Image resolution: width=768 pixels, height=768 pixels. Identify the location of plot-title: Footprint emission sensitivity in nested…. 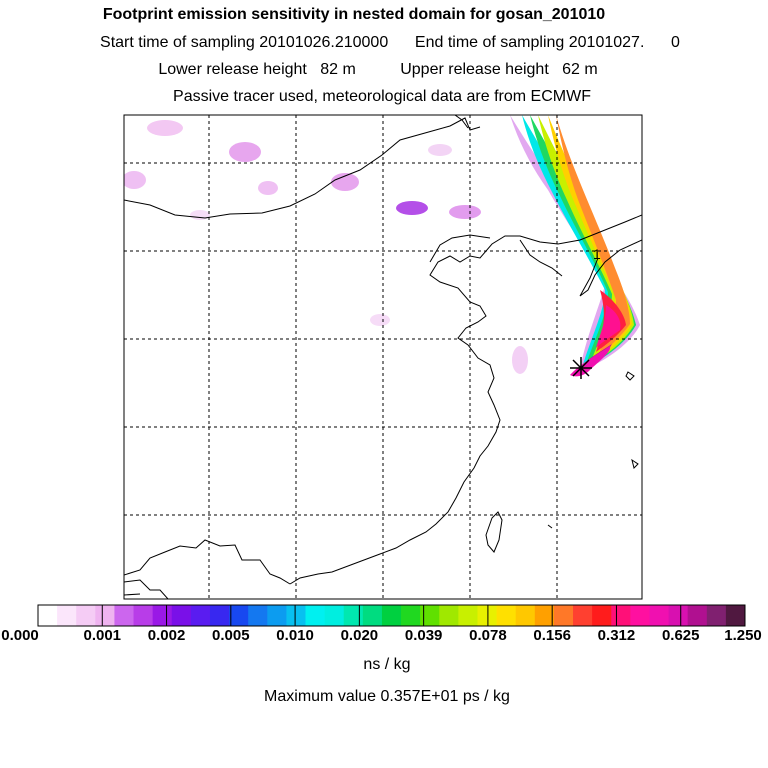
(354, 14).